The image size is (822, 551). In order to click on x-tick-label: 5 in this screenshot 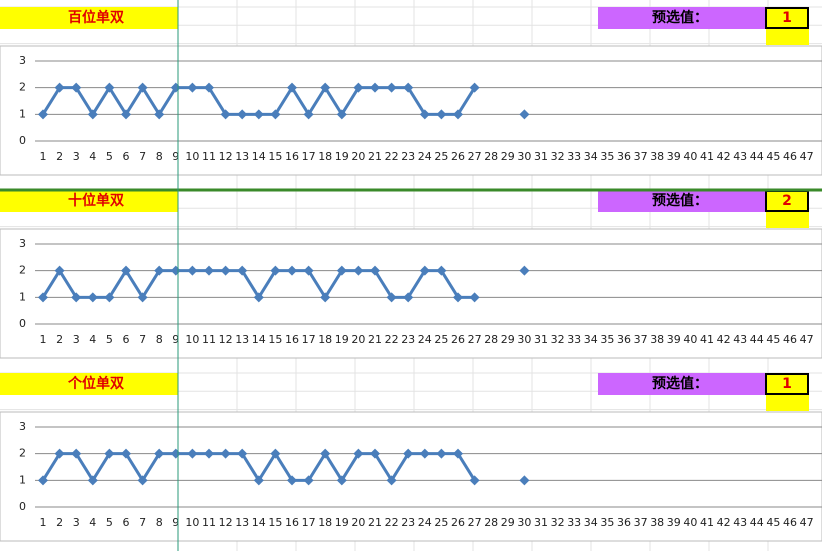, I will do `click(109, 156)`.